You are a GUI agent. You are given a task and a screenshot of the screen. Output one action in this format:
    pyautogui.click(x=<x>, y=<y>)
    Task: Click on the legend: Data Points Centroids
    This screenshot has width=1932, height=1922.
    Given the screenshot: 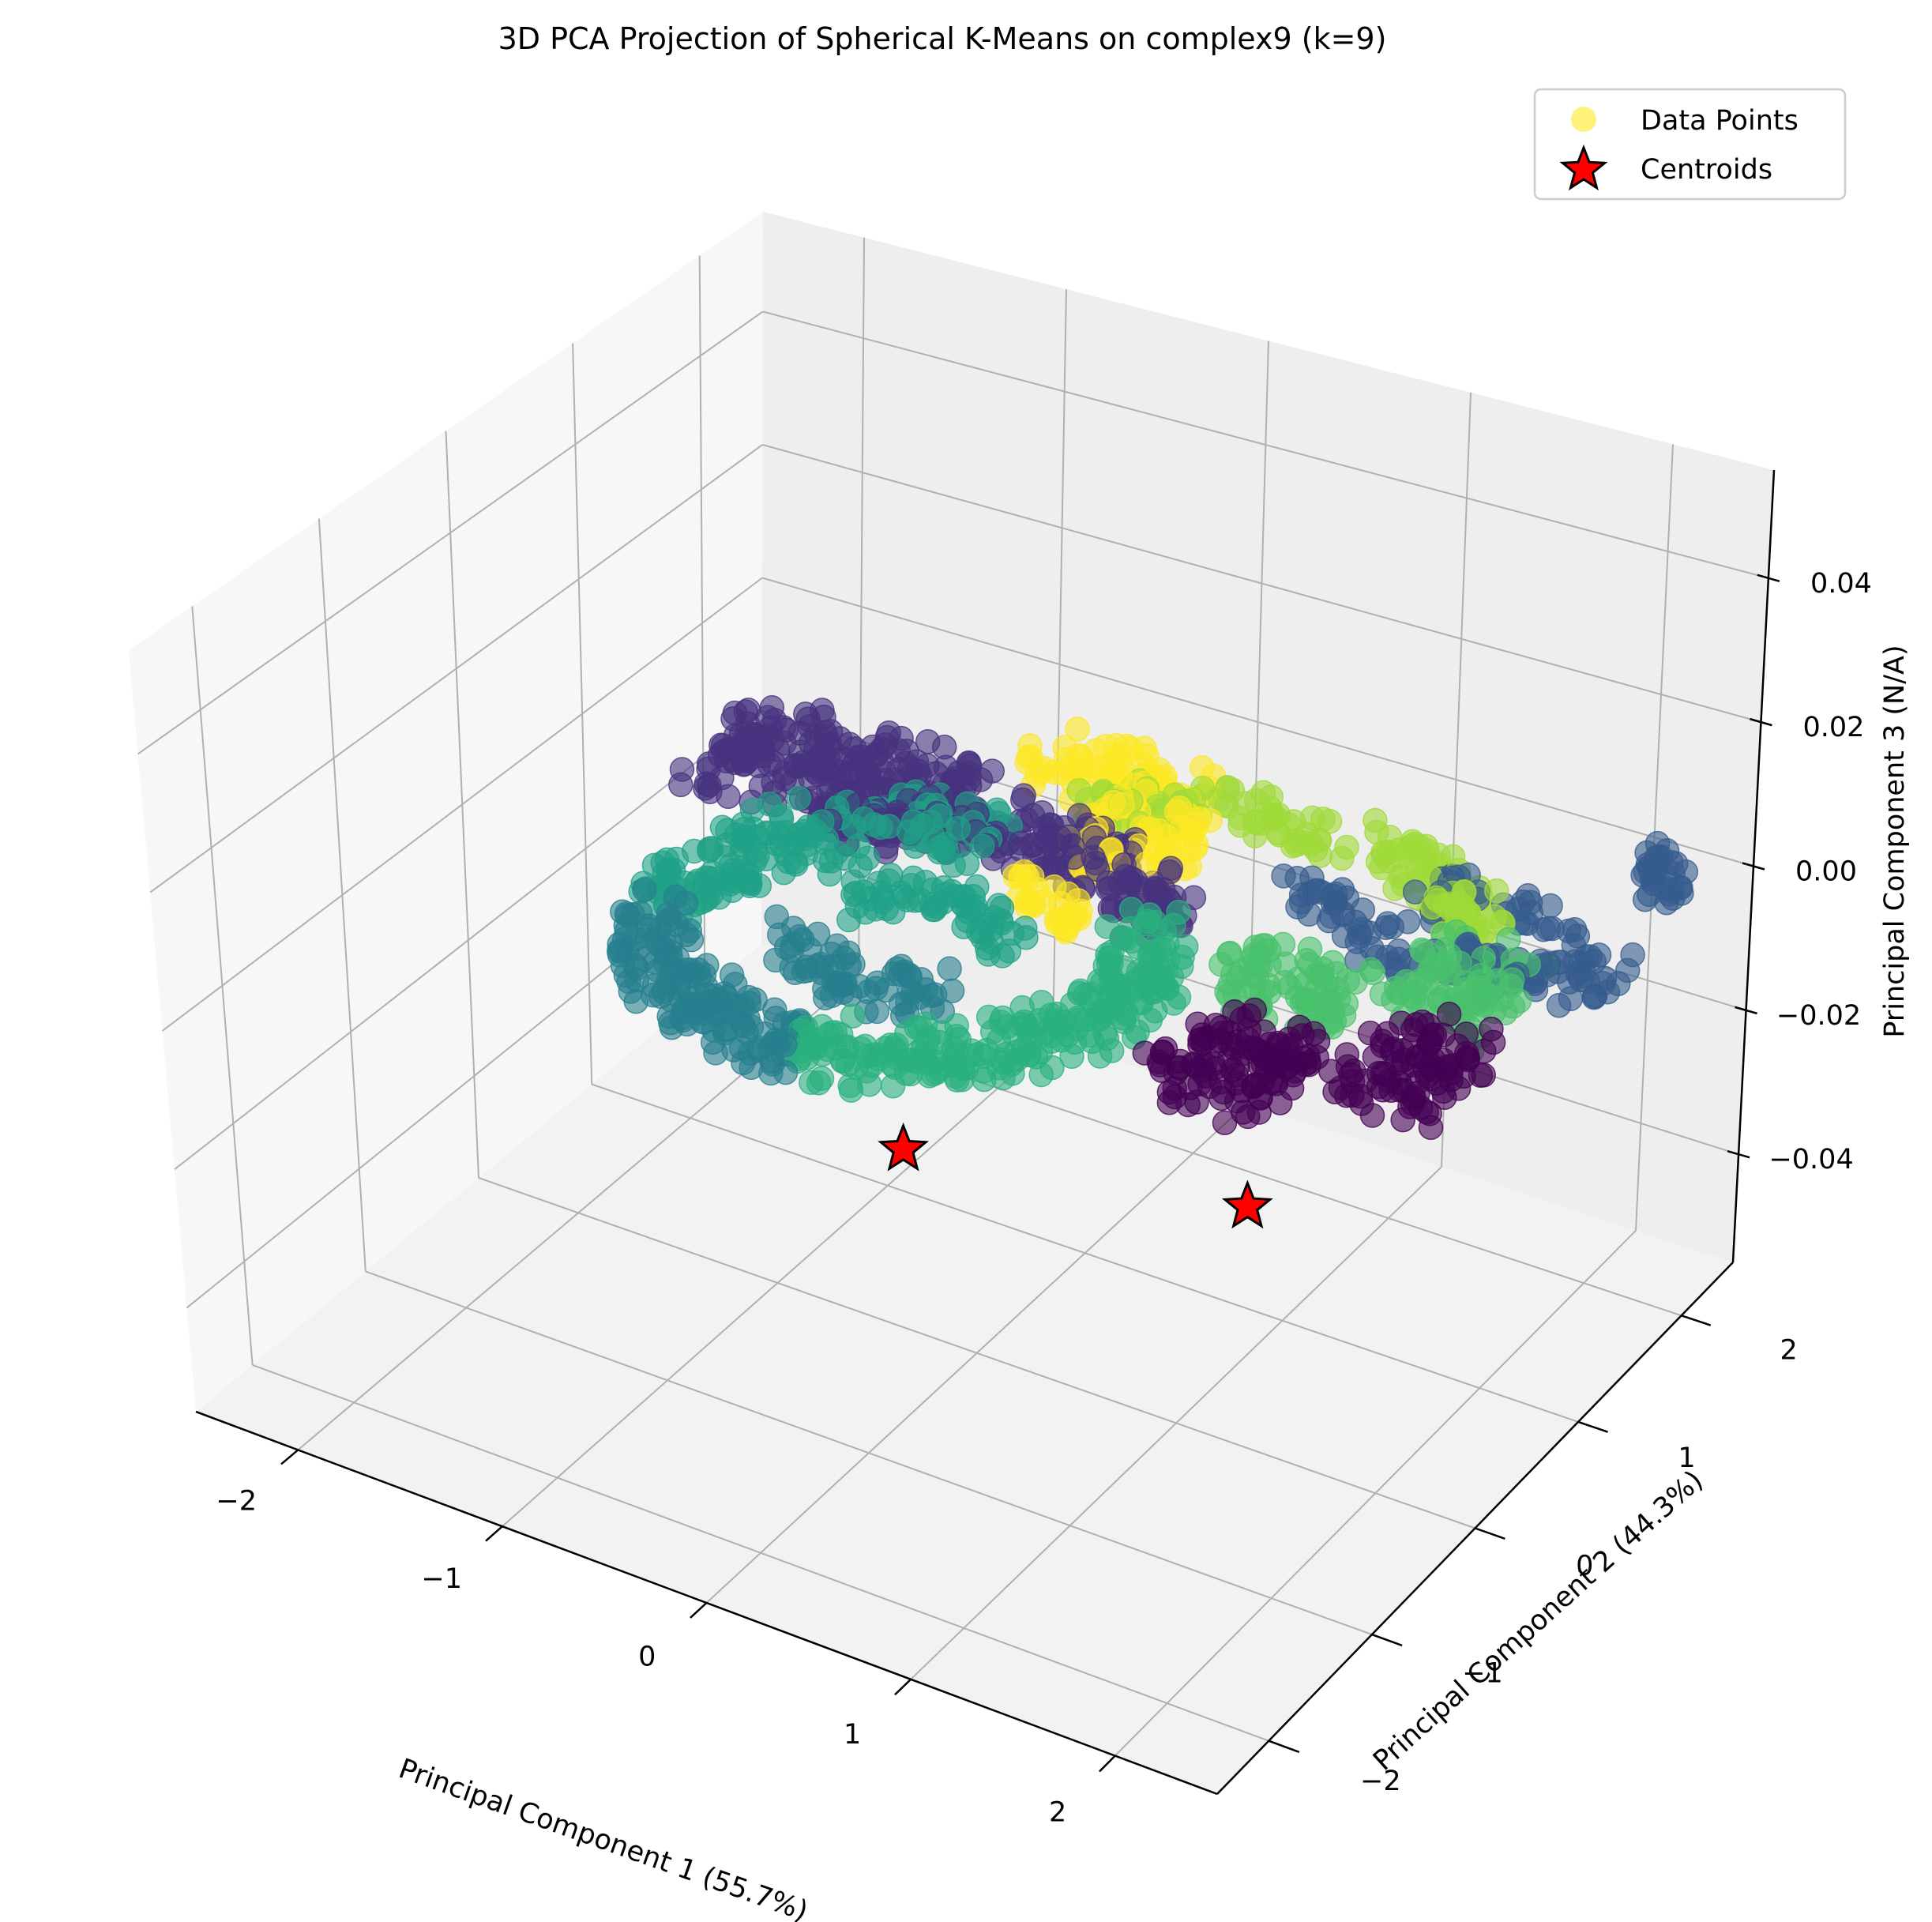 What is the action you would take?
    pyautogui.click(x=1690, y=144)
    